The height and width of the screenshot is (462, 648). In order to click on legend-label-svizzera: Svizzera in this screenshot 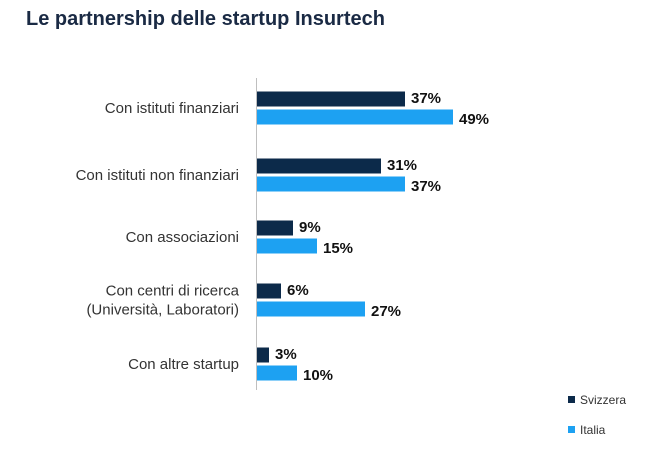, I will do `click(603, 400)`.